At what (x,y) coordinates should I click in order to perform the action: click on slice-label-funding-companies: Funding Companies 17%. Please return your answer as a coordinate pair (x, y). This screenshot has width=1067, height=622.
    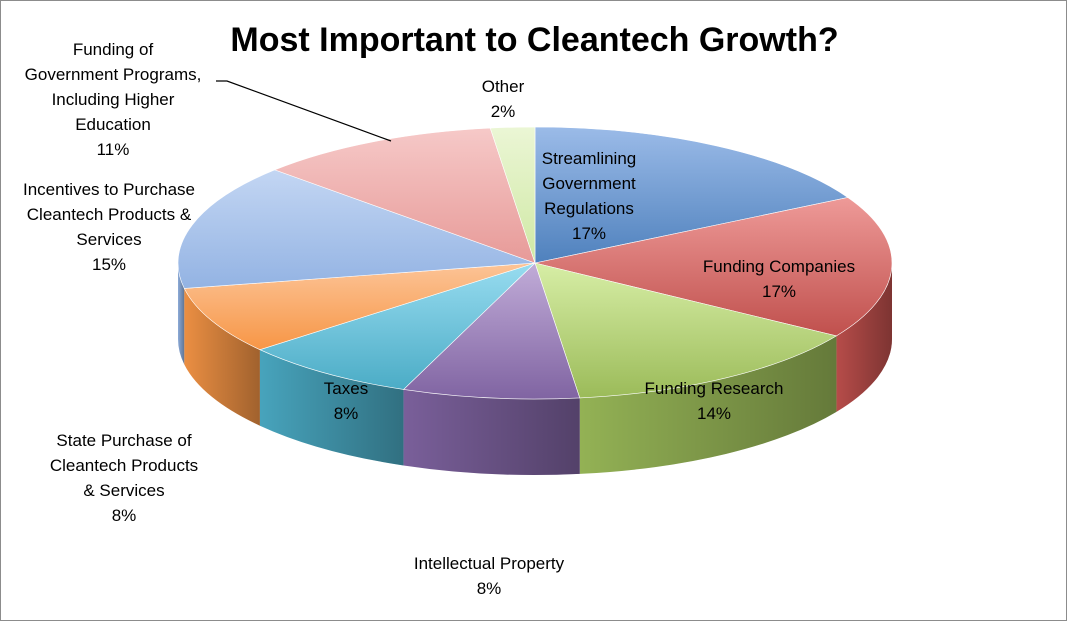
    Looking at the image, I should click on (779, 279).